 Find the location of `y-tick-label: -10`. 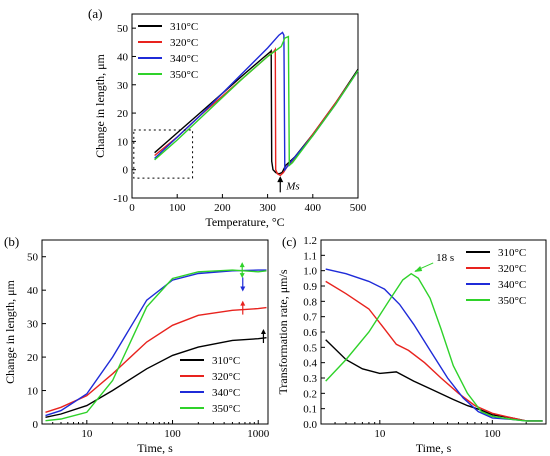

y-tick-label: -10 is located at coordinates (120, 199).